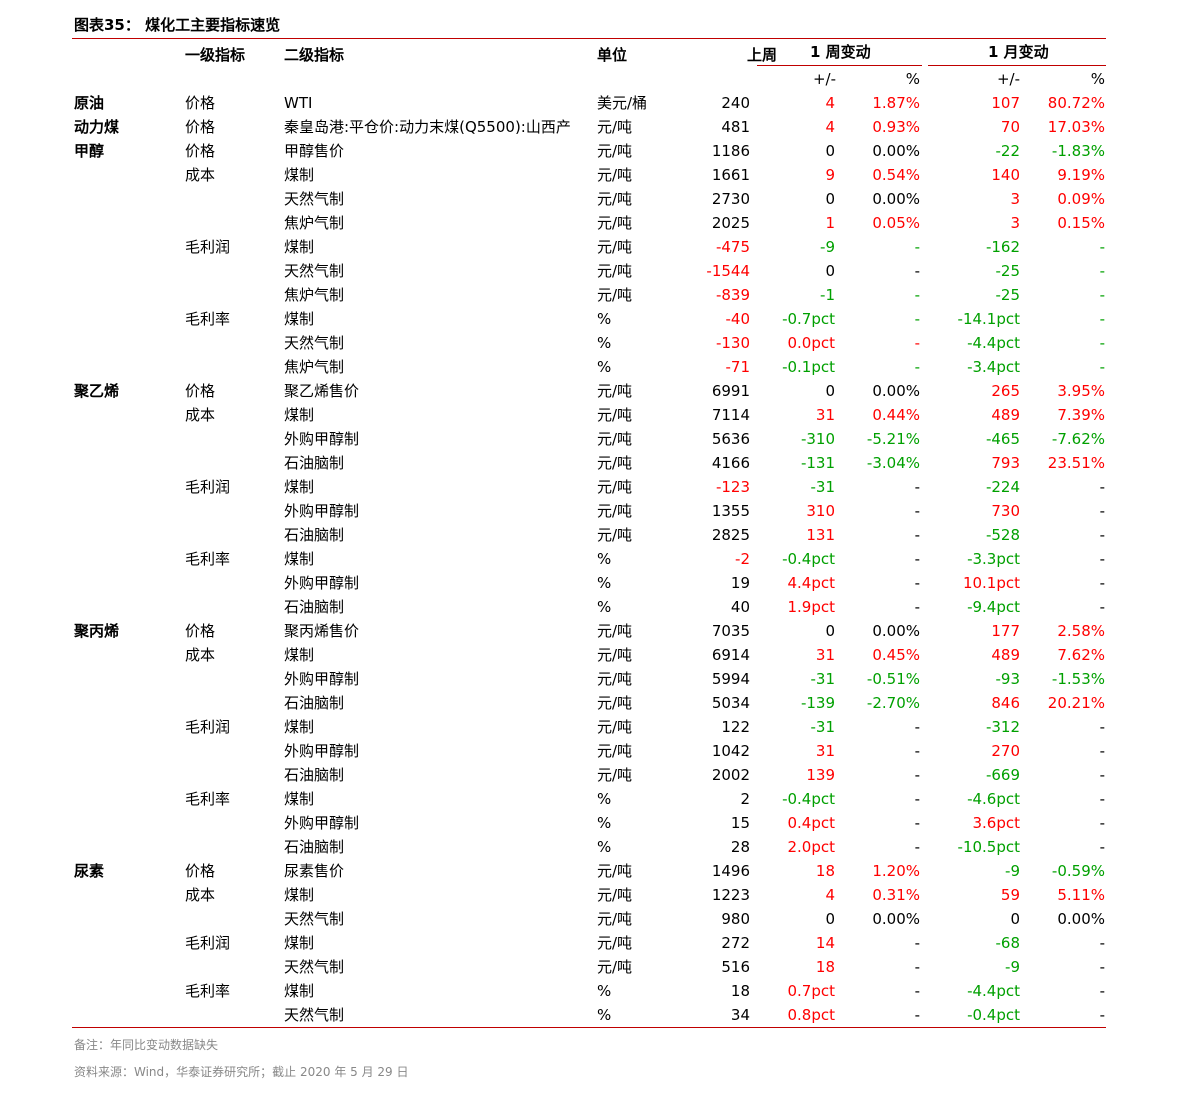 Image resolution: width=1191 pixels, height=1099 pixels. I want to click on week-change: 131, so click(820, 535).